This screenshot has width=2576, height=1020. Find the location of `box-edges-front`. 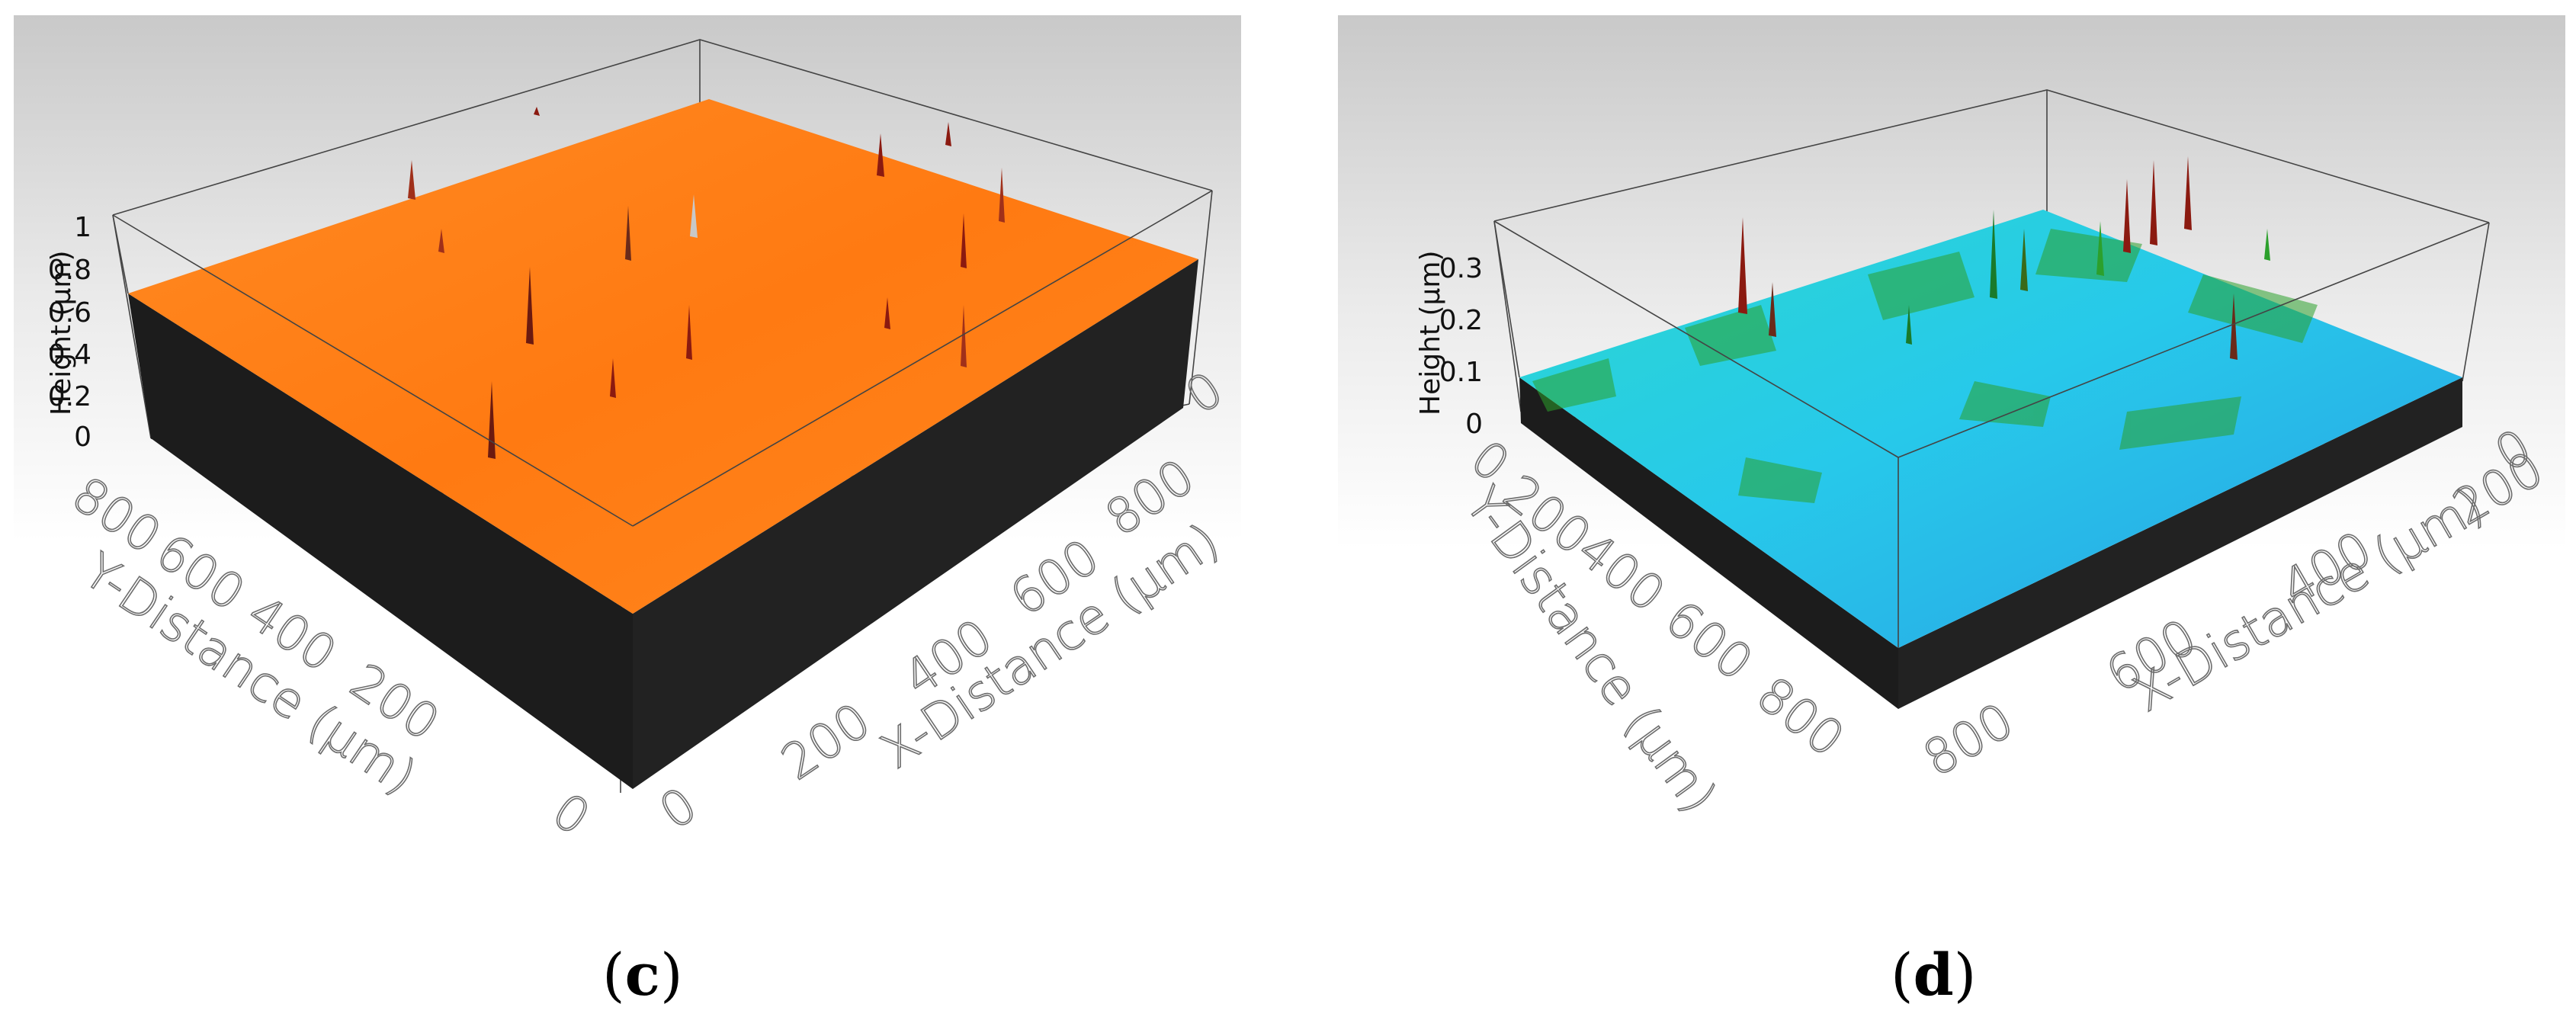

box-edges-front is located at coordinates (662, 358).